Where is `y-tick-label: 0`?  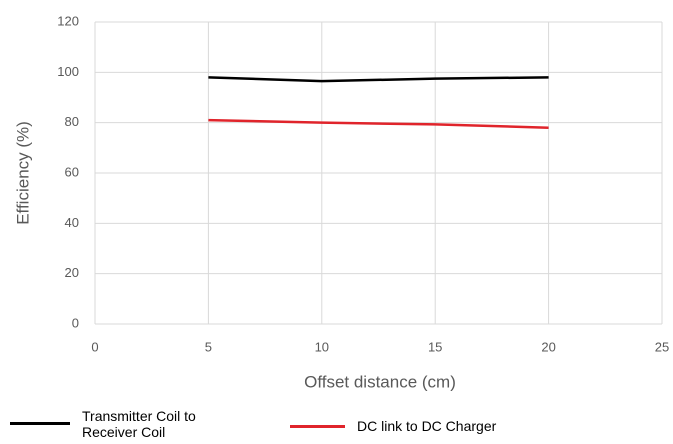 y-tick-label: 0 is located at coordinates (75, 322).